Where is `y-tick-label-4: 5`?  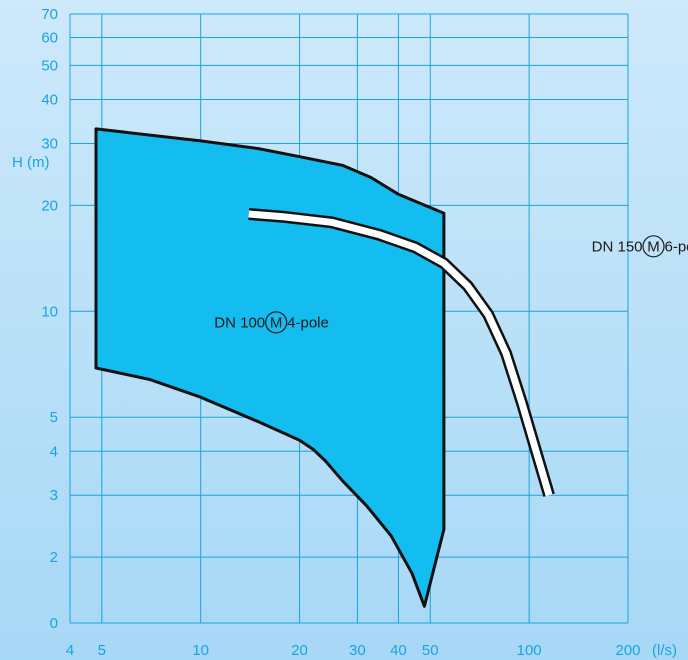
y-tick-label-4: 5 is located at coordinates (54, 417).